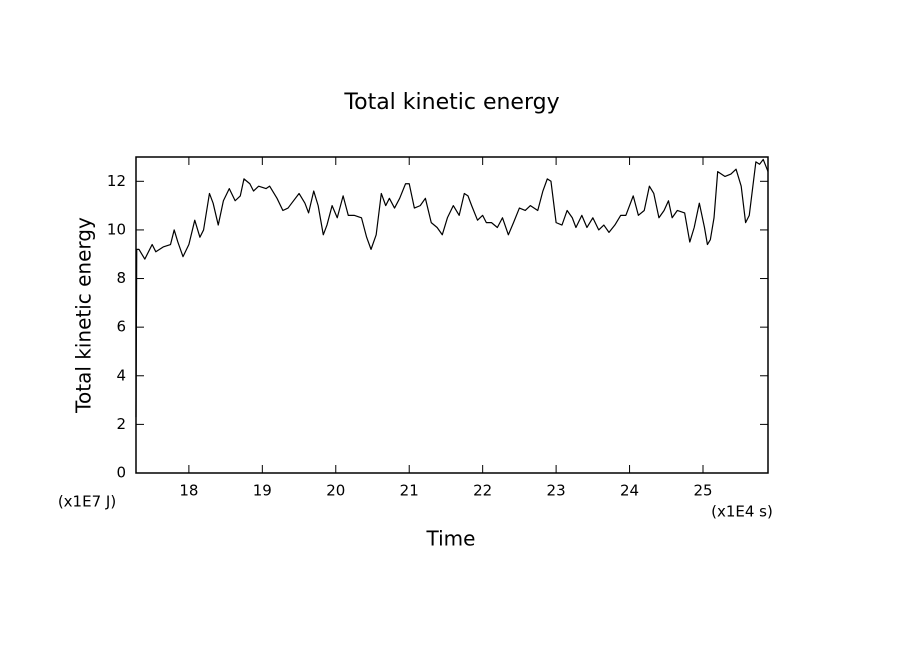 The height and width of the screenshot is (654, 904). What do you see at coordinates (121, 375) in the screenshot?
I see `y-tick-label: 4` at bounding box center [121, 375].